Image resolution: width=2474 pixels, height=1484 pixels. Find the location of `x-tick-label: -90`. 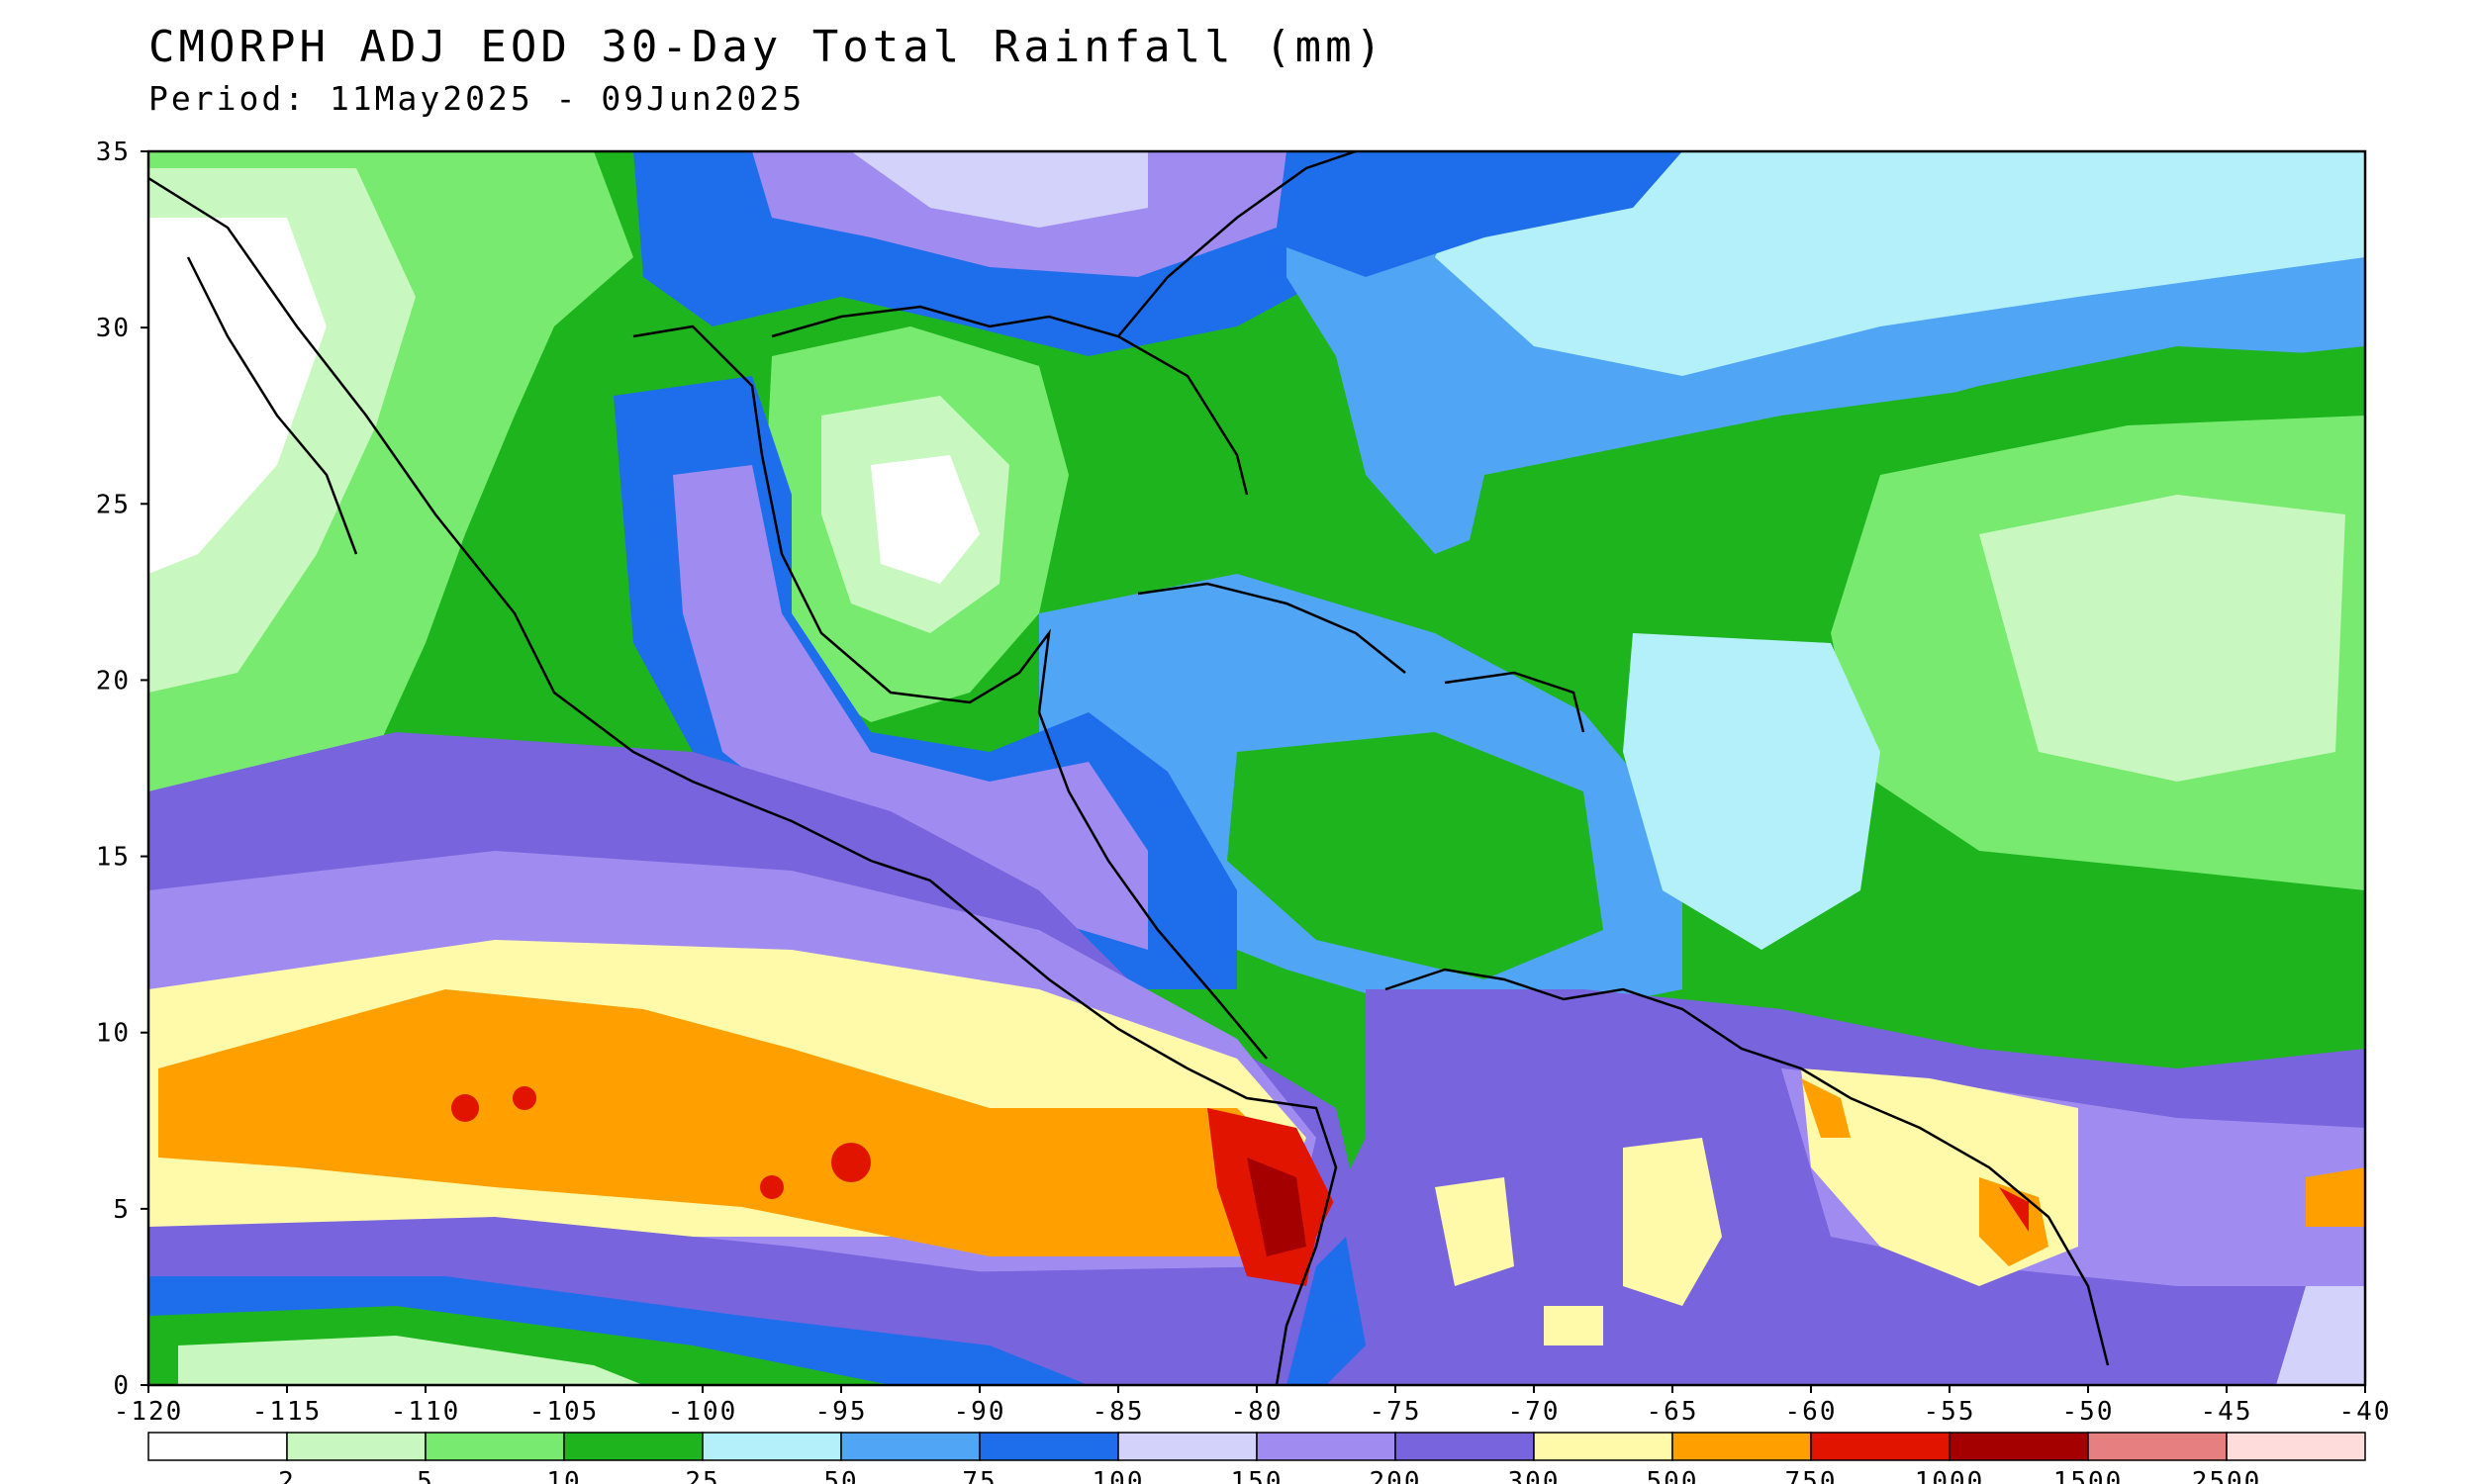

x-tick-label: -90 is located at coordinates (980, 1412).